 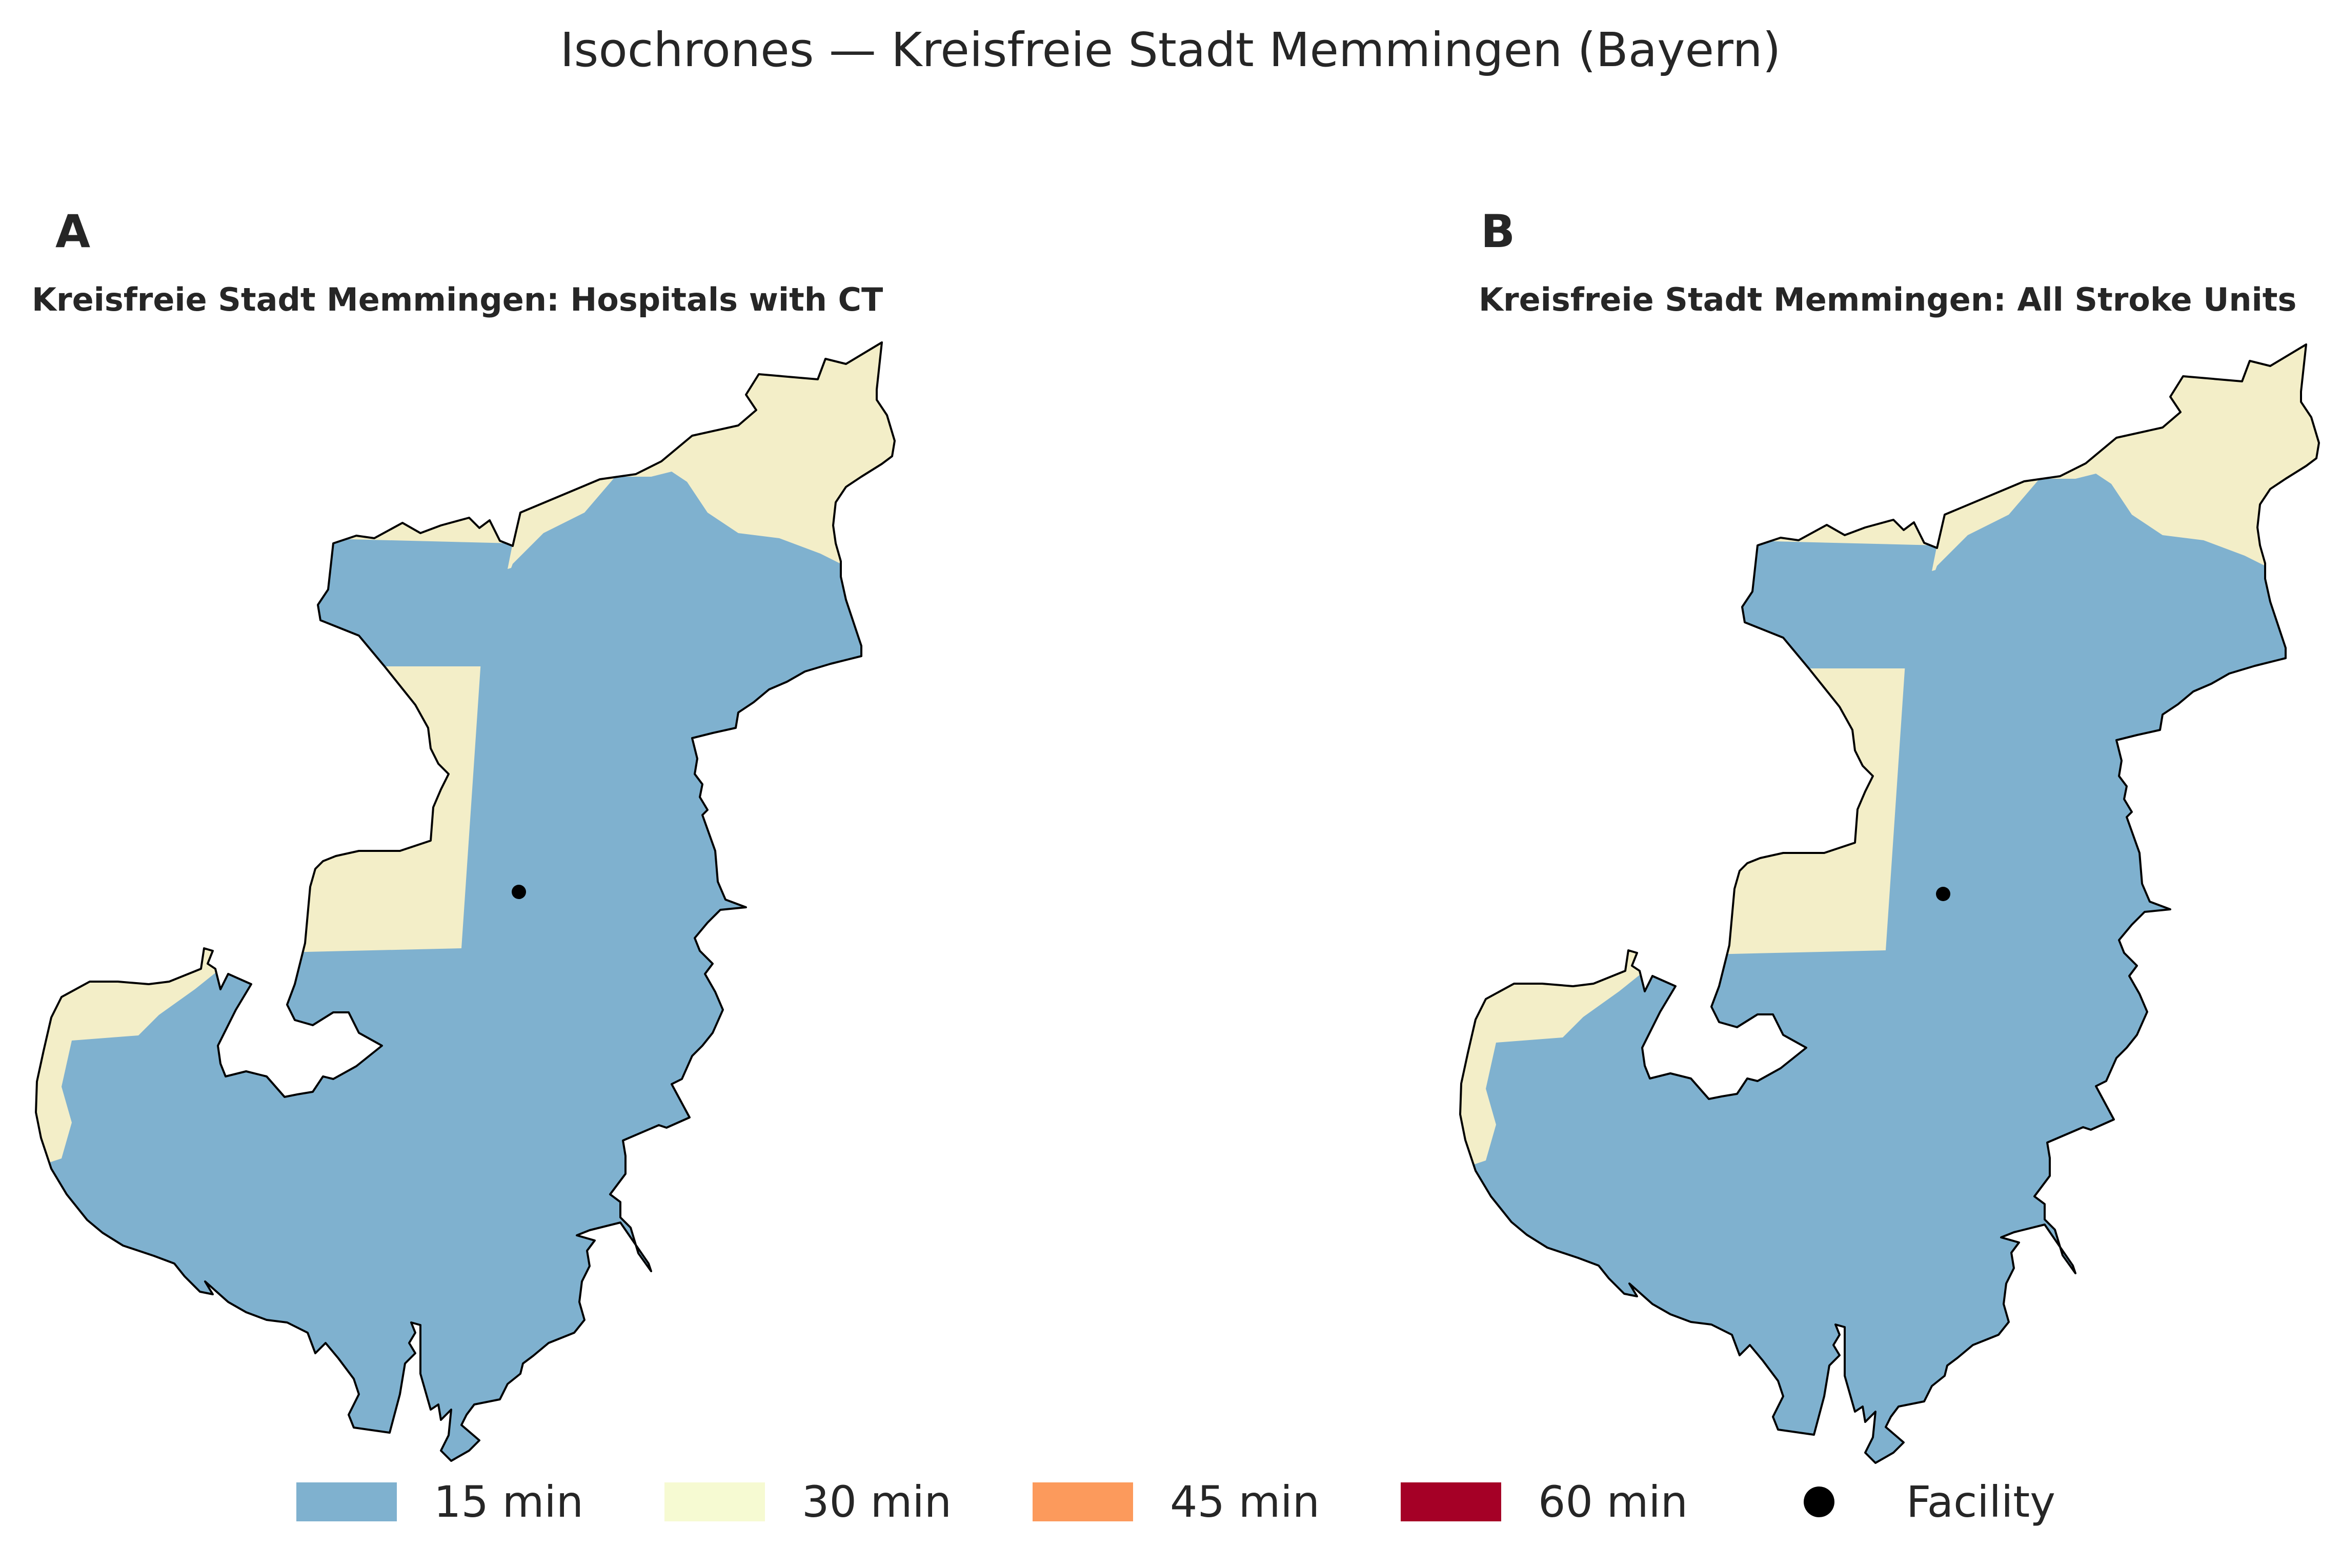 I want to click on legend-label-facility: Facility, so click(x=1981, y=1502).